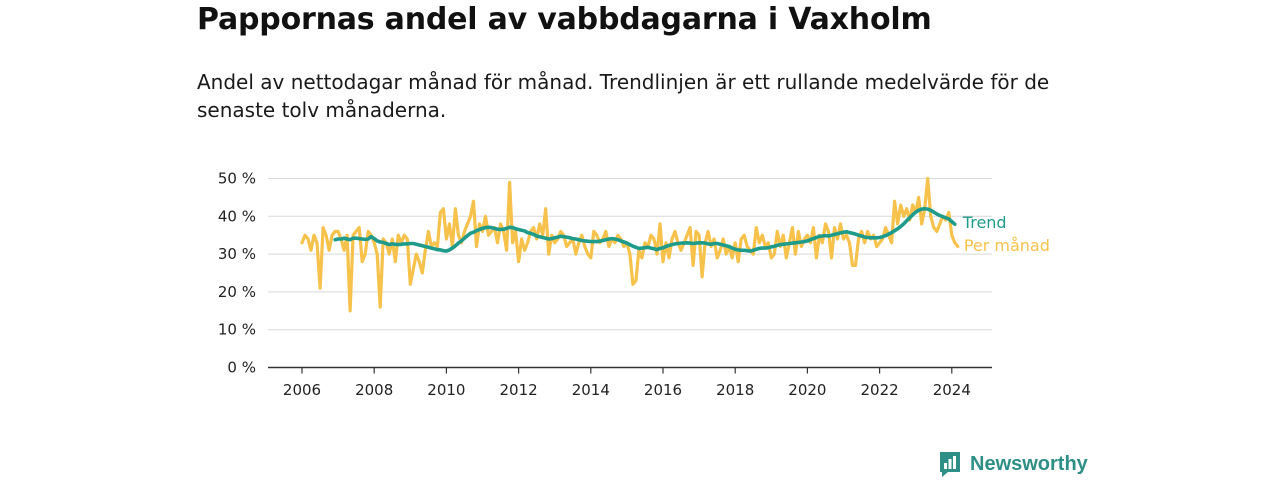  I want to click on x-tick-label: 2010, so click(446, 390).